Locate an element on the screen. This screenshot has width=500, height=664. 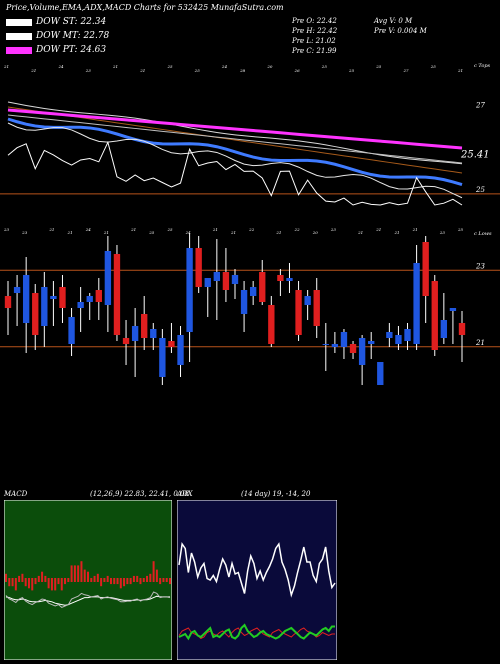
adx-params-label: (14 day) 19, -14, 20 is located at coordinates (276, 494).